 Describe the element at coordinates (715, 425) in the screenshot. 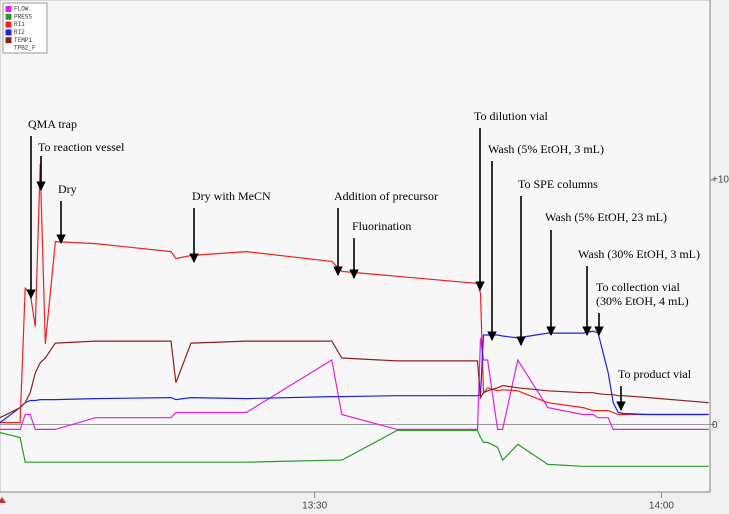

I see `y-tick-label: 0` at that location.